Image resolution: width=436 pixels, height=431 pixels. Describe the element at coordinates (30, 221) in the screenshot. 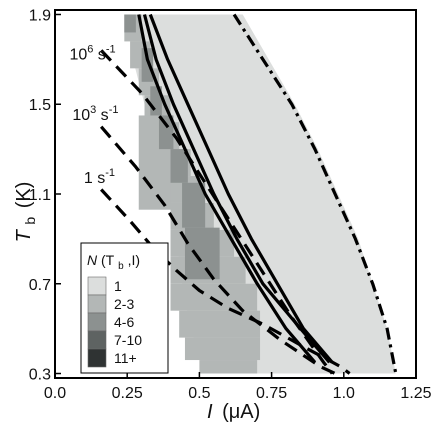

I see `y-axis-label-sub: b` at that location.